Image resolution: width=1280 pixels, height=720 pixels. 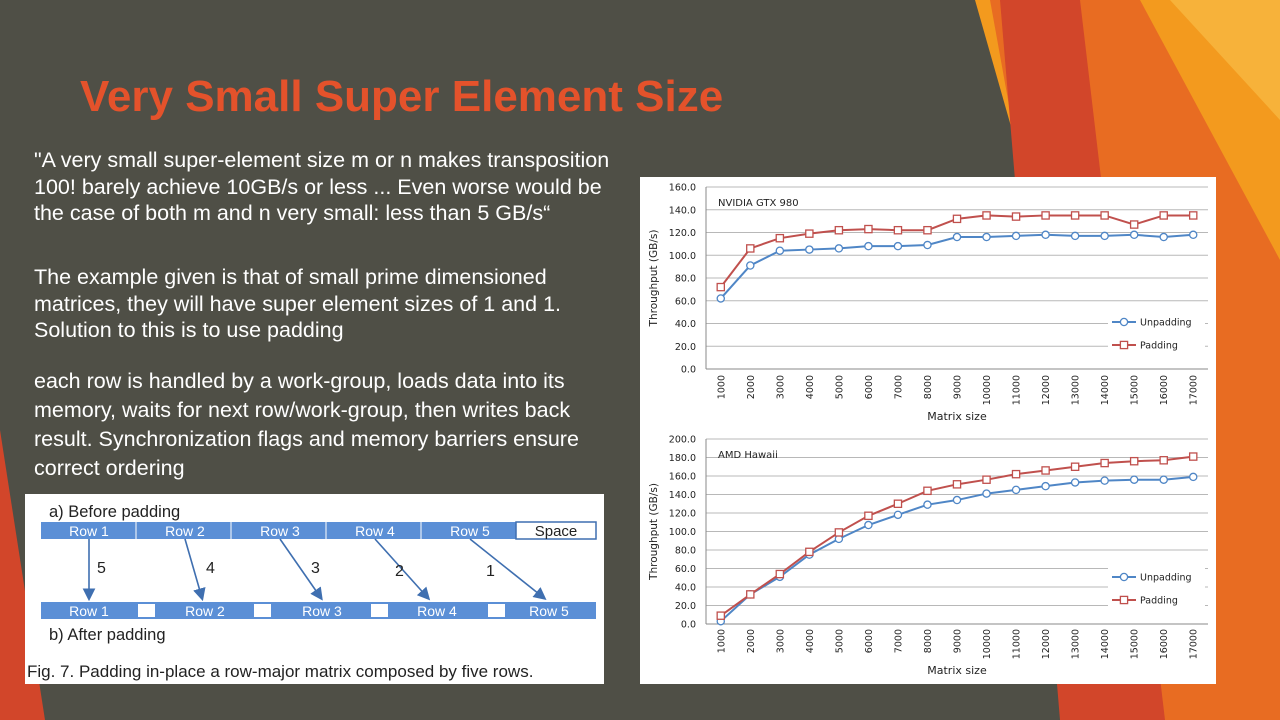 I want to click on x-tick-label: 10000, so click(x=987, y=644).